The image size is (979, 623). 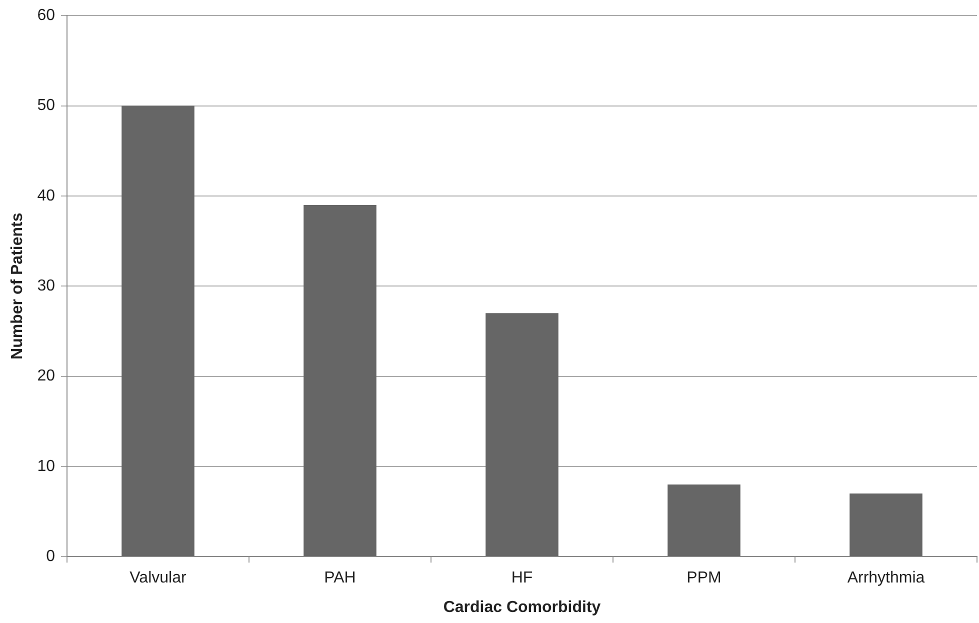 I want to click on x-tick-label: PPM, so click(x=704, y=578).